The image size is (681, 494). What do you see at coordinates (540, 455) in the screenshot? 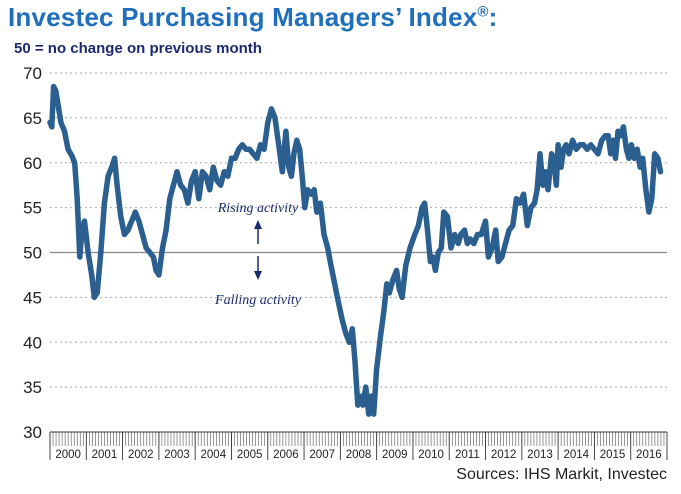
I see `x-tick-label-2013: 2013` at bounding box center [540, 455].